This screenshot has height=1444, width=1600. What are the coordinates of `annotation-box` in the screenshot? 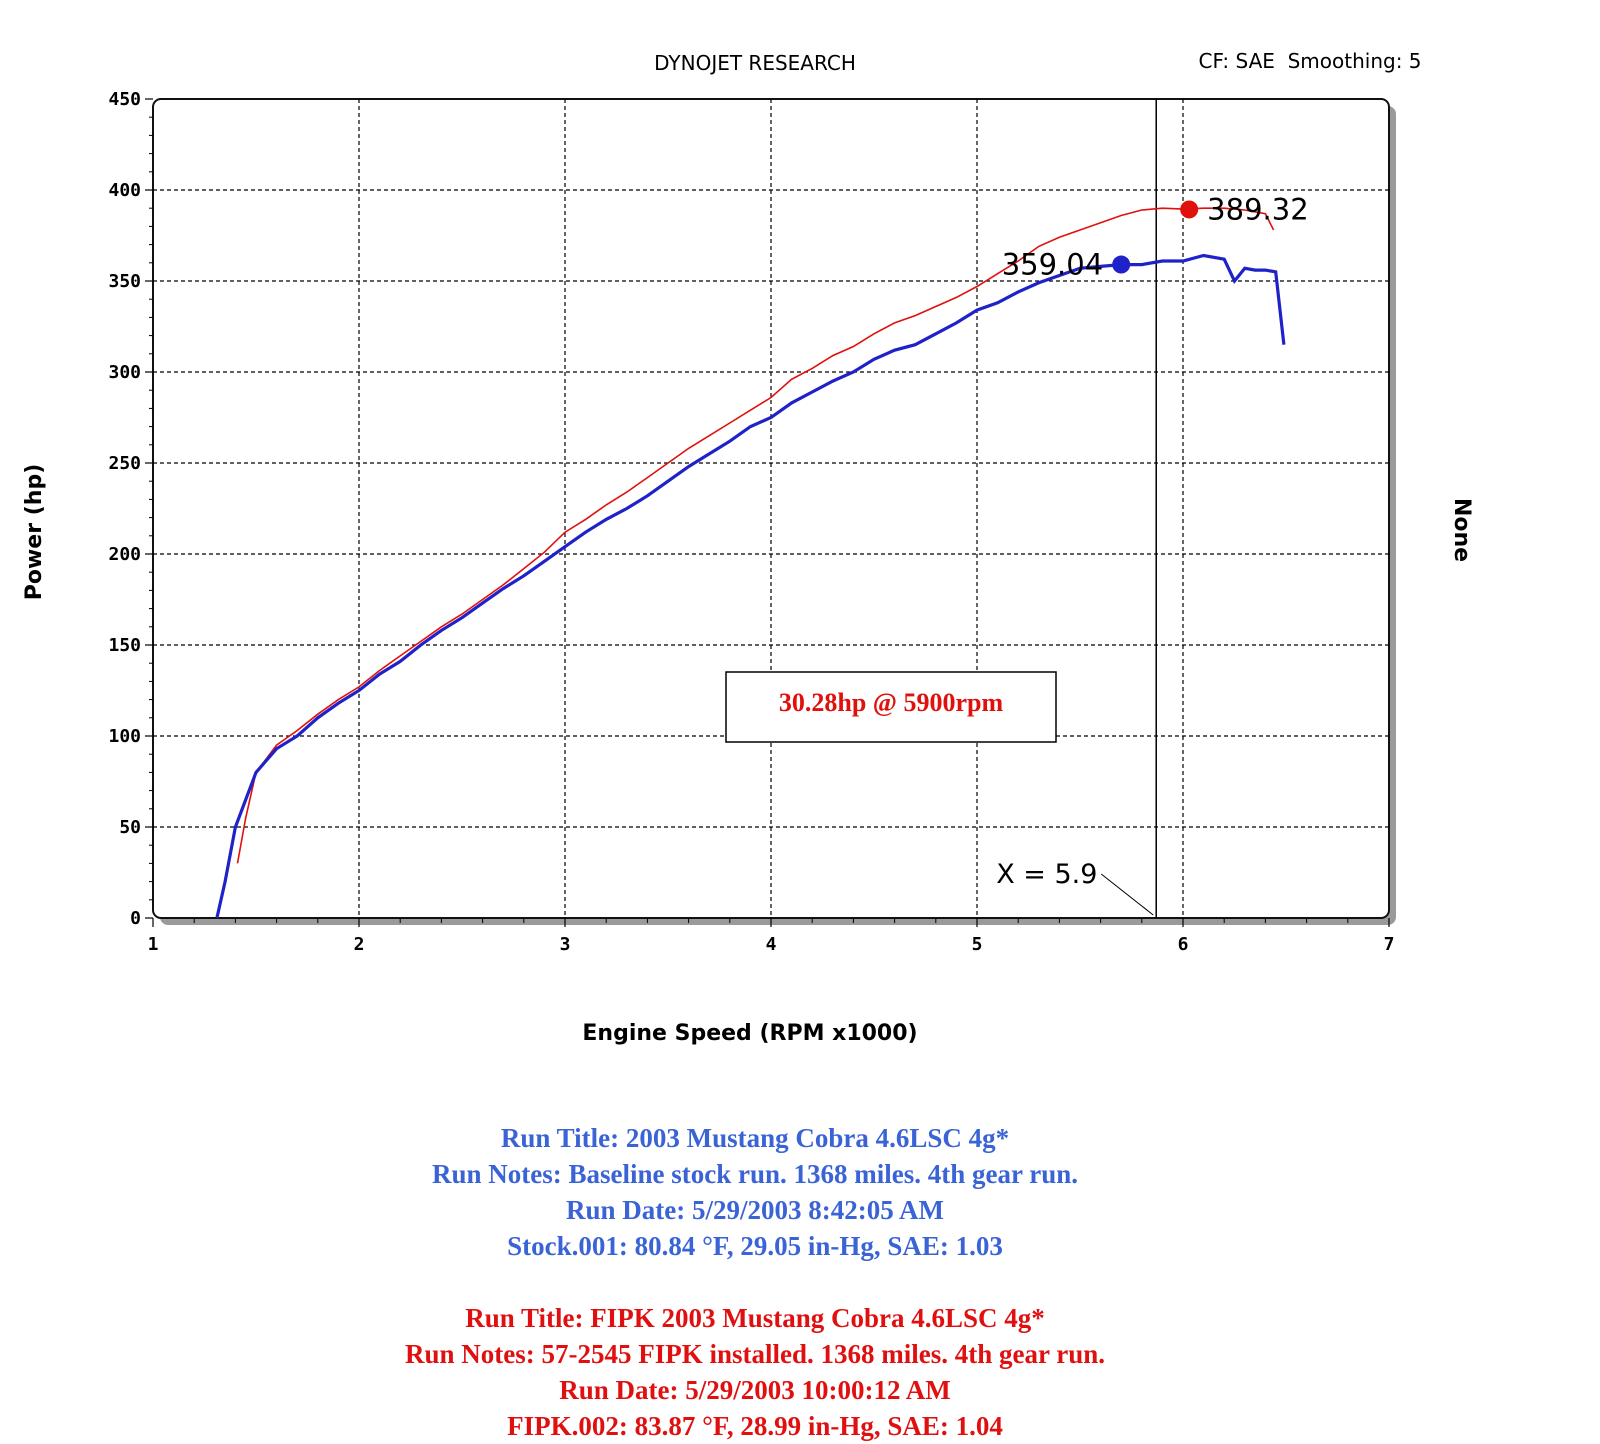 It's located at (891, 707).